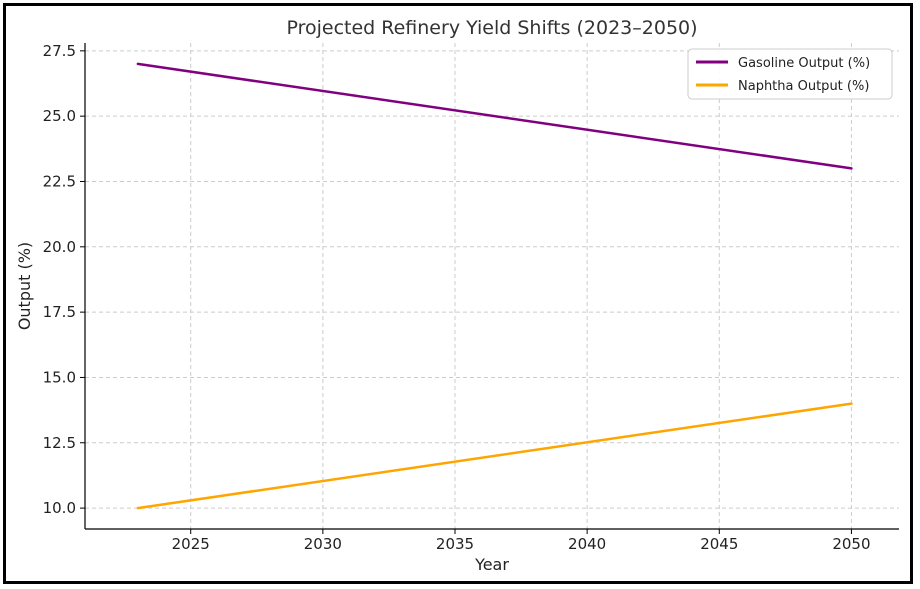 The height and width of the screenshot is (589, 920). What do you see at coordinates (59, 181) in the screenshot?
I see `y-tick-label: 22.5` at bounding box center [59, 181].